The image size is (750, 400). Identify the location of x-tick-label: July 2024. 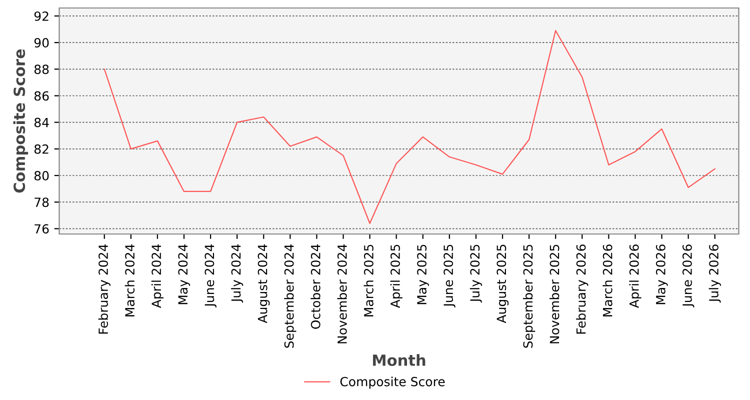
(237, 273).